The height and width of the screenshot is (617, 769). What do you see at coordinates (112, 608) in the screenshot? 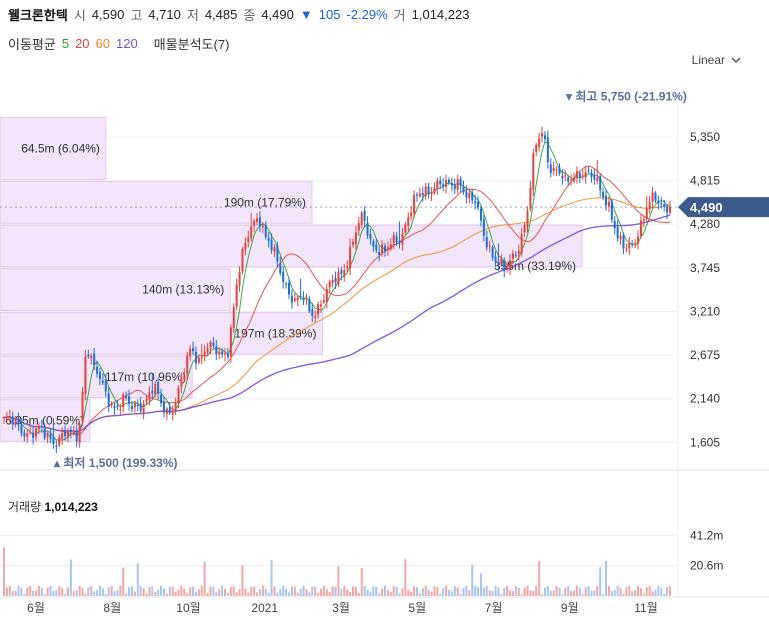
I see `x-tick-label: 8월` at bounding box center [112, 608].